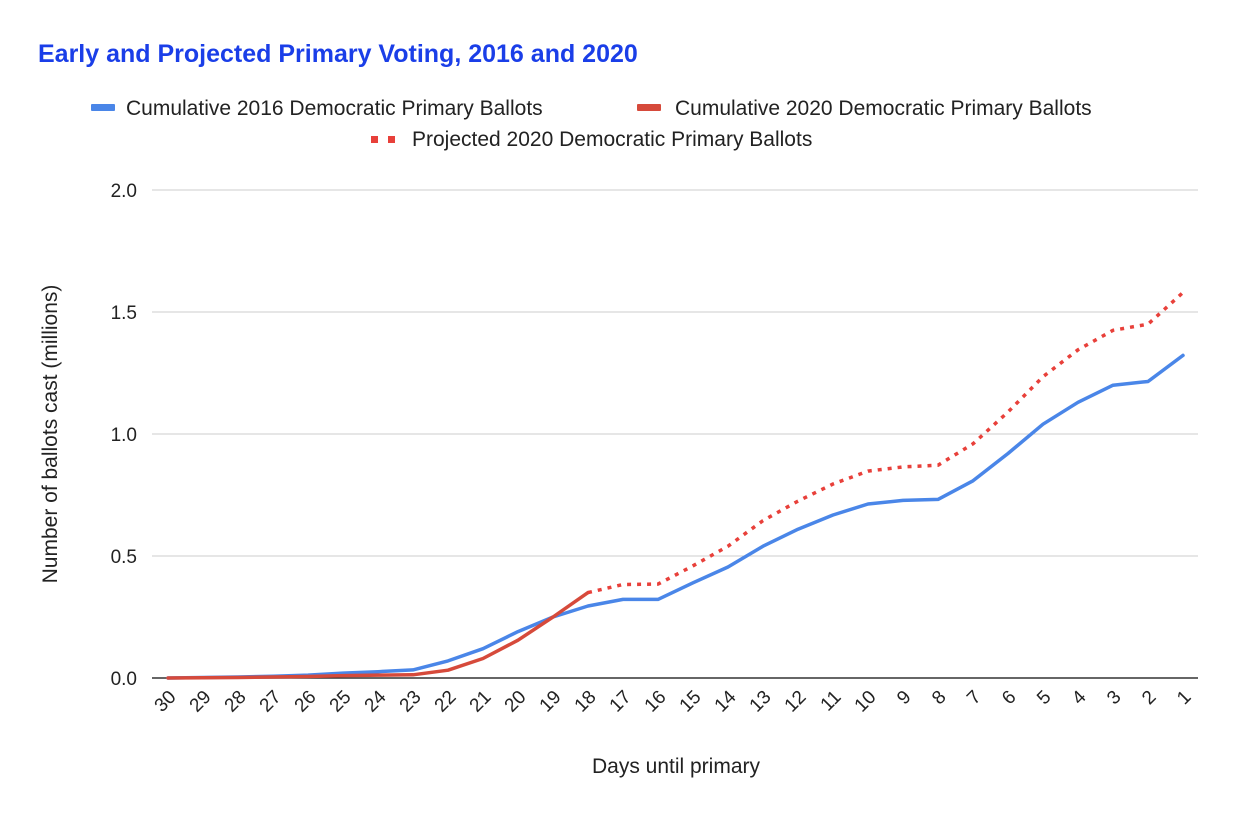 The width and height of the screenshot is (1238, 816). I want to click on legend-swatch-2016, so click(103, 107).